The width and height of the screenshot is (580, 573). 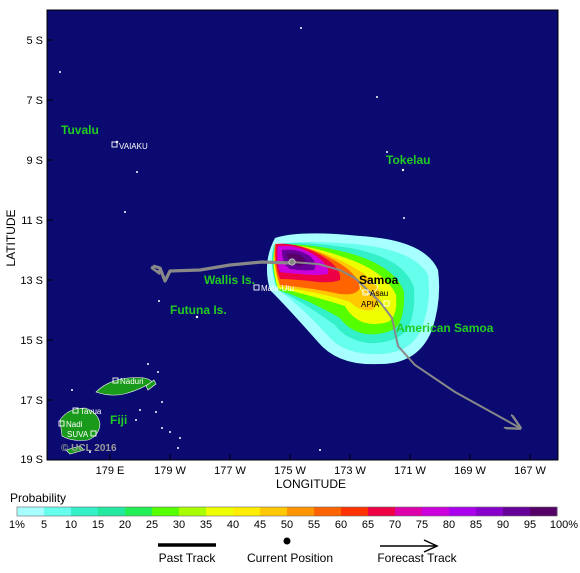 I want to click on region-label-fiji: Fiji, so click(x=118, y=420).